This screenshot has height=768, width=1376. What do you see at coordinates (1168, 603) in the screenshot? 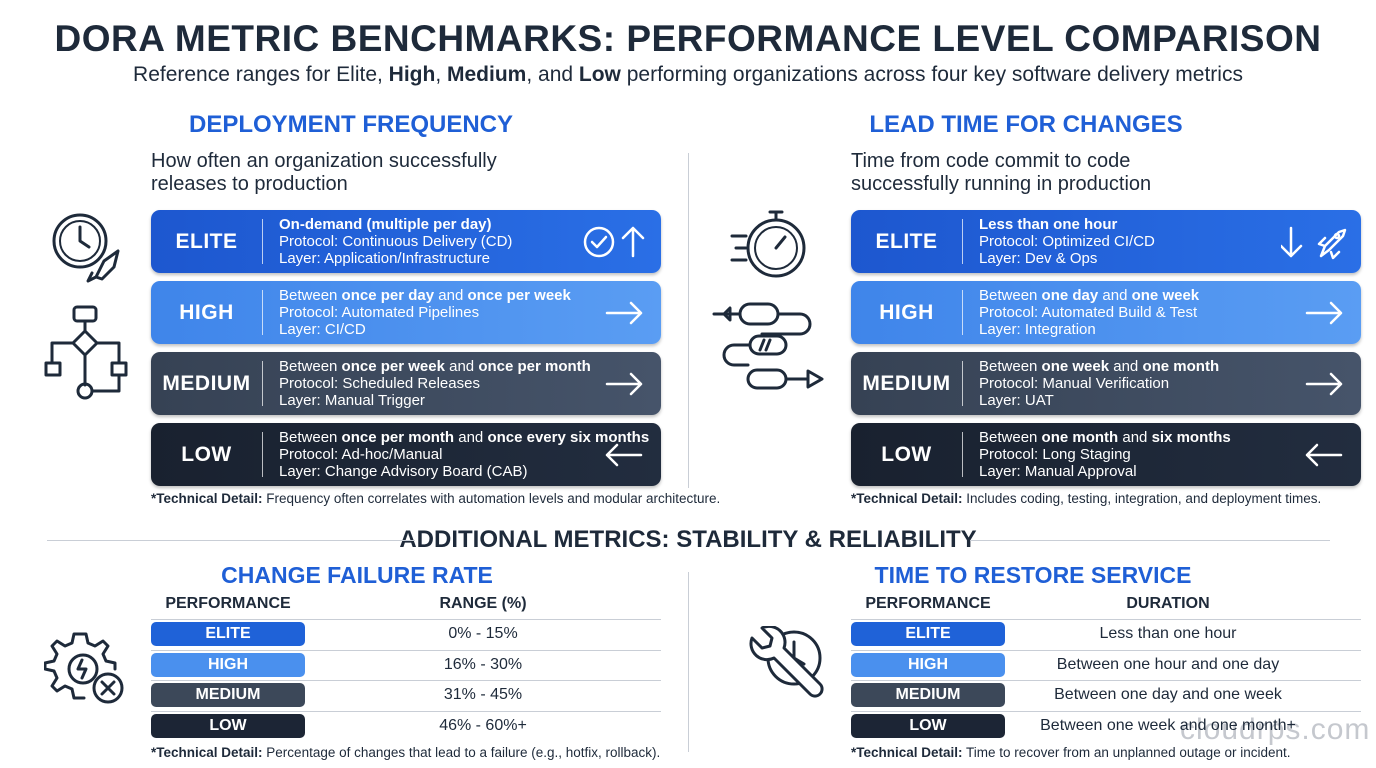
I see `column-header: DURATION` at bounding box center [1168, 603].